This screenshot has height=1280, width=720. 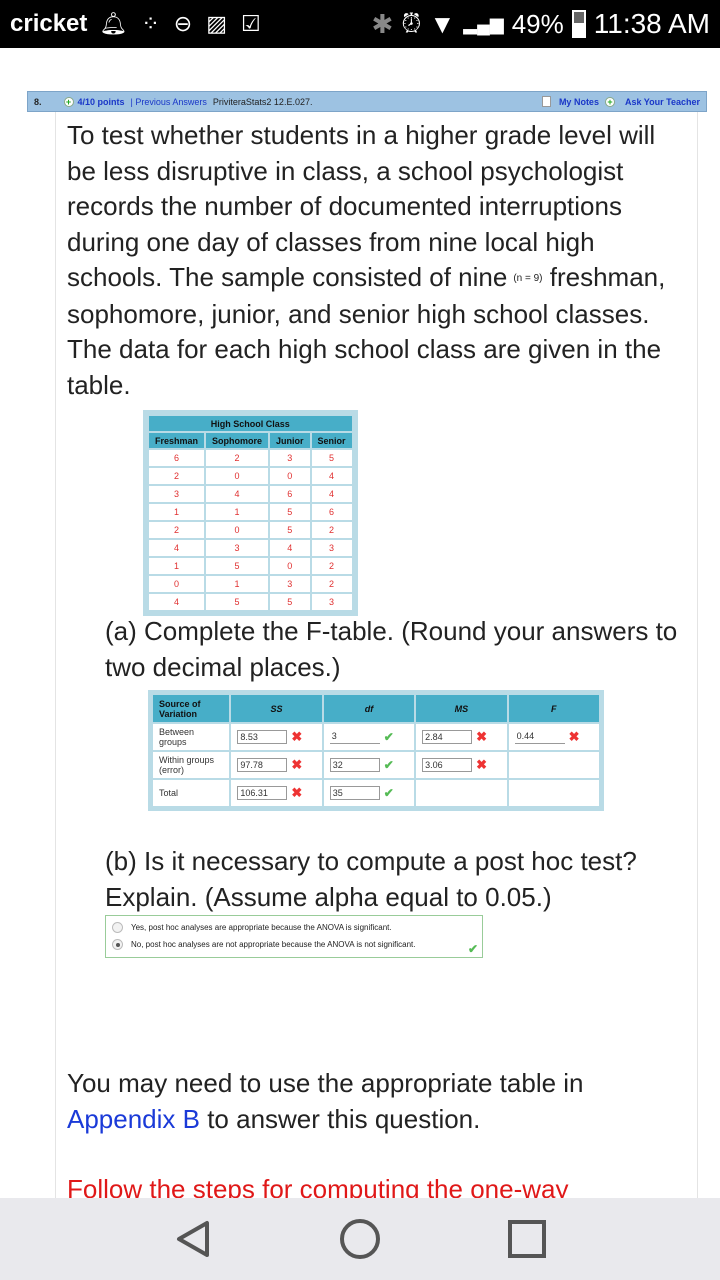 I want to click on ms-between-input: 2.84, so click(x=447, y=737).